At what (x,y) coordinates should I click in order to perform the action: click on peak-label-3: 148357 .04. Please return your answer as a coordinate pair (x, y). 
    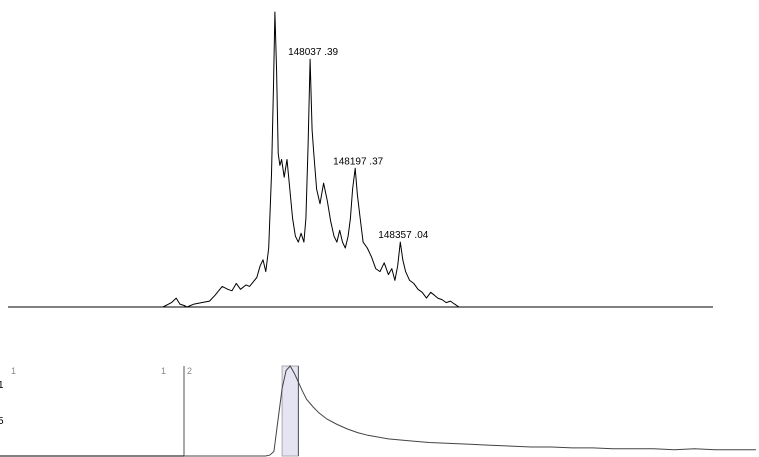
    Looking at the image, I should click on (403, 235).